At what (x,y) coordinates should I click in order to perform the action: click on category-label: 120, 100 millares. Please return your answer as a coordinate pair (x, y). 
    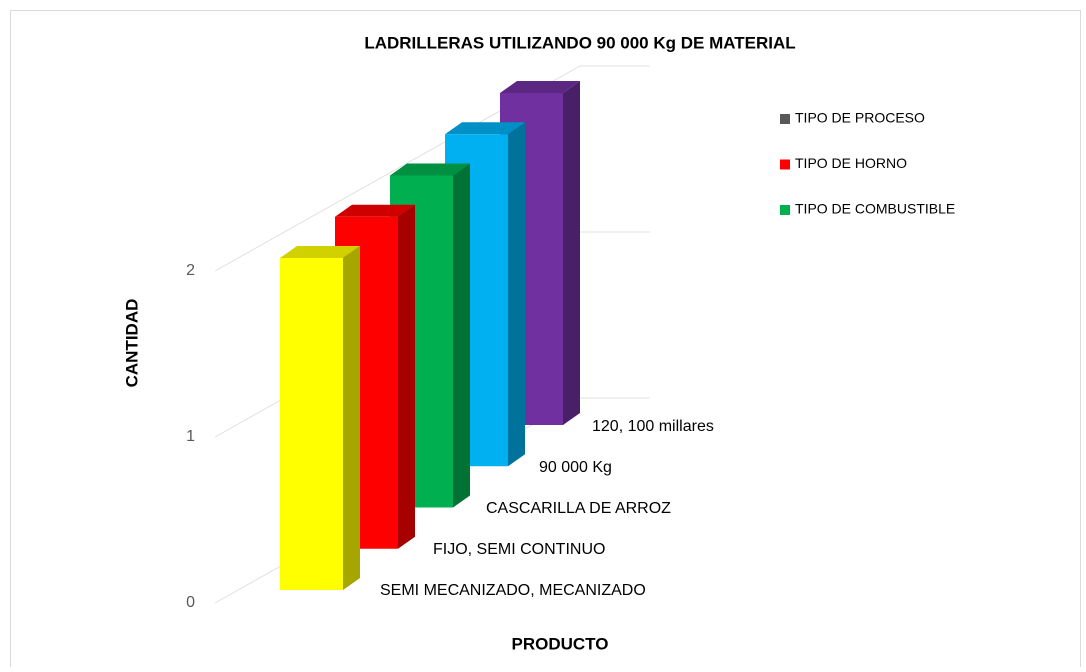
    Looking at the image, I should click on (653, 426).